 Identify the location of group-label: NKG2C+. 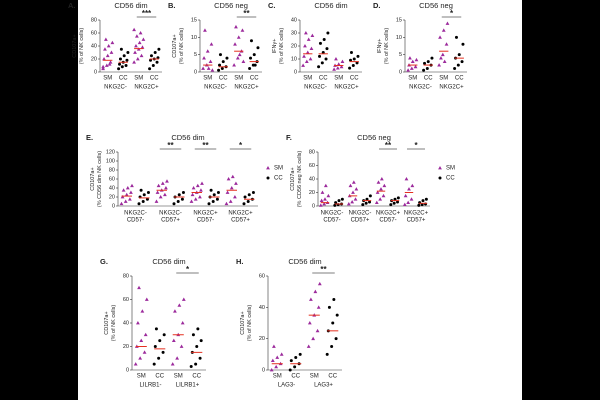
(240, 214).